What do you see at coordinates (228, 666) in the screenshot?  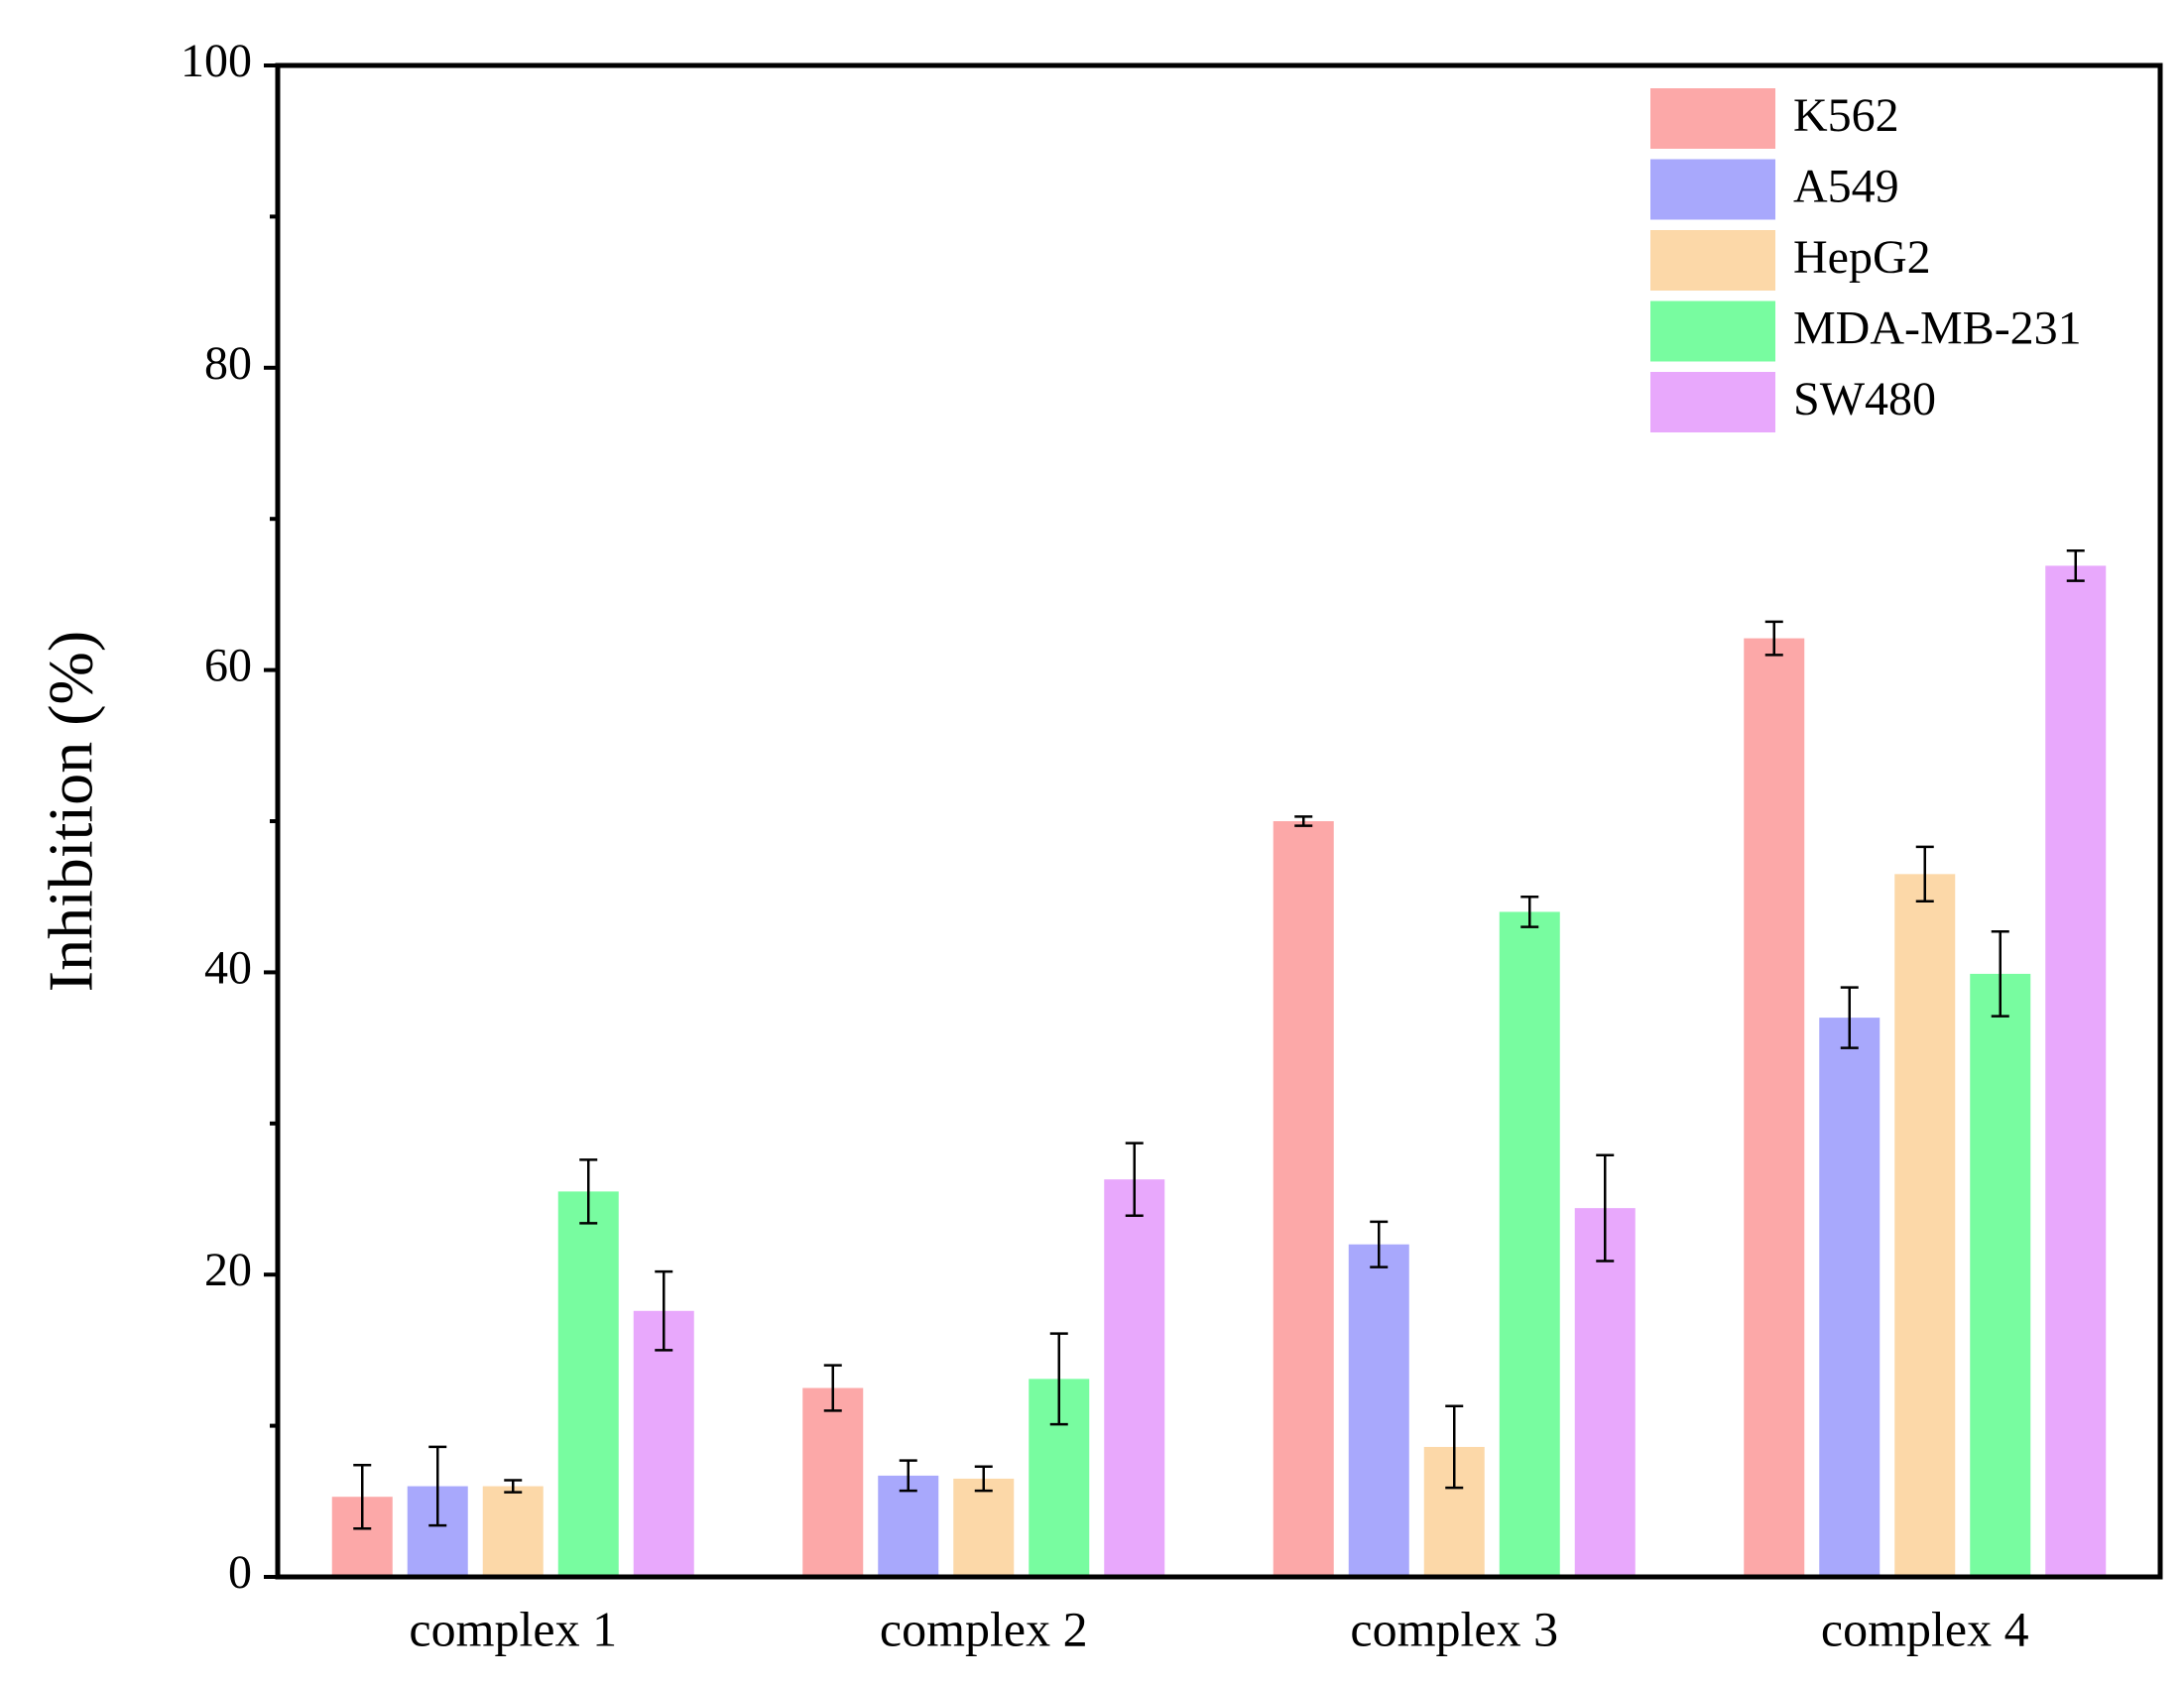 I see `y-tick-label: 60` at bounding box center [228, 666].